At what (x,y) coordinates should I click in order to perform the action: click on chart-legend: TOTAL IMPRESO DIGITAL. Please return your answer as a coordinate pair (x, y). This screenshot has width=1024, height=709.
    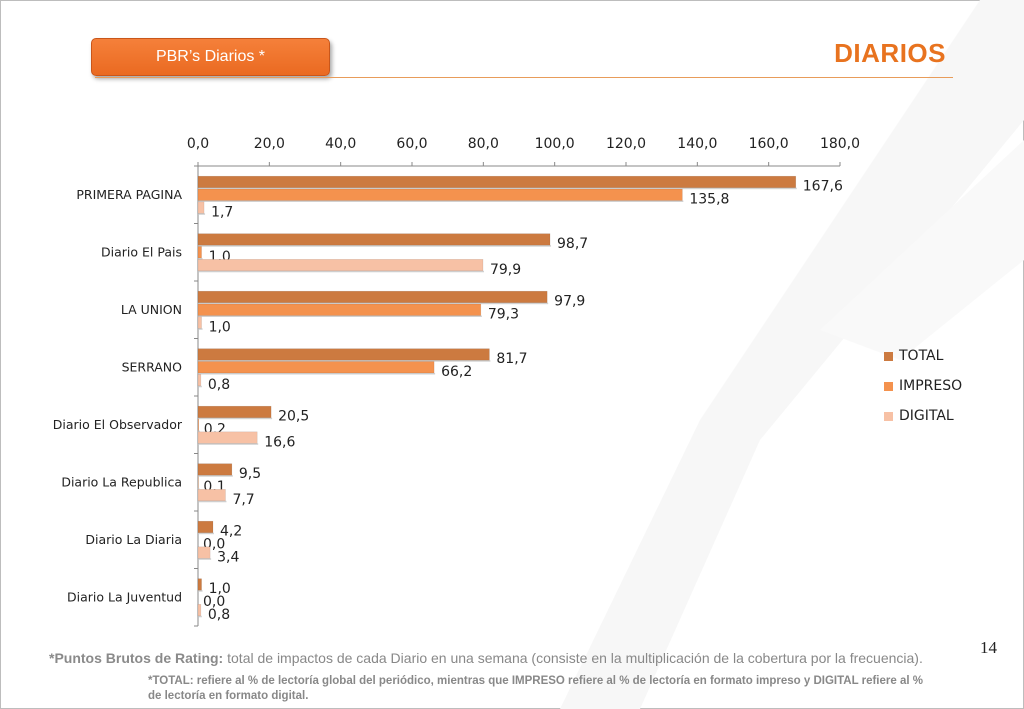
    Looking at the image, I should click on (923, 386).